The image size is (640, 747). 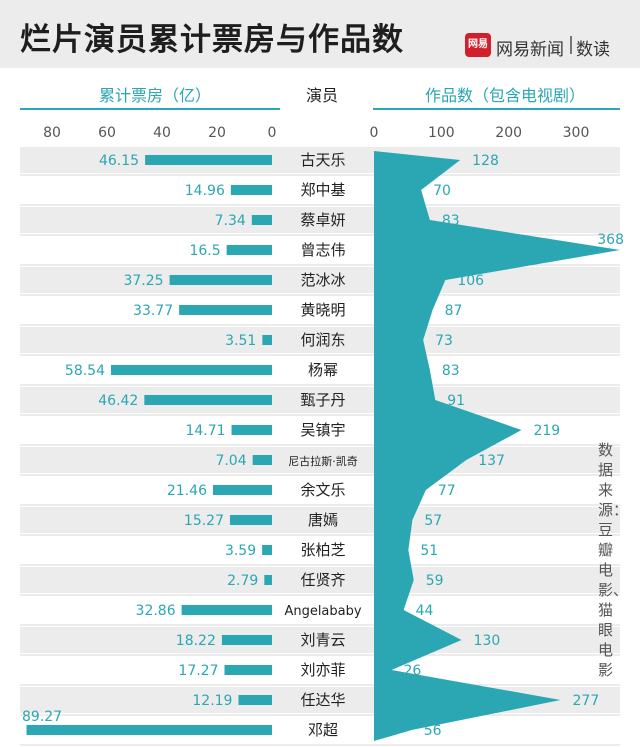 What do you see at coordinates (478, 45) in the screenshot?
I see `netease-logo-icon: 网易` at bounding box center [478, 45].